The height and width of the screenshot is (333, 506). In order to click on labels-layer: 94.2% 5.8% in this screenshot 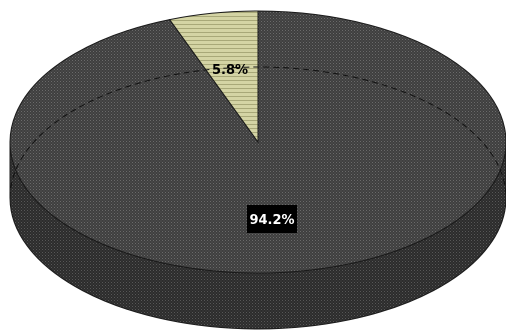, I will do `click(254, 148)`.